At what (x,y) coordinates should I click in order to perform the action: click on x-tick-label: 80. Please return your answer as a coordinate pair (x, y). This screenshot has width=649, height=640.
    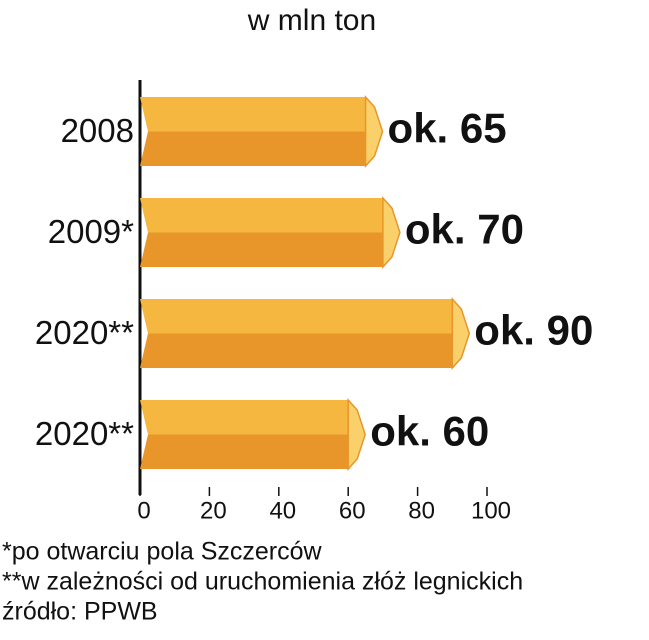
    Looking at the image, I should click on (421, 510).